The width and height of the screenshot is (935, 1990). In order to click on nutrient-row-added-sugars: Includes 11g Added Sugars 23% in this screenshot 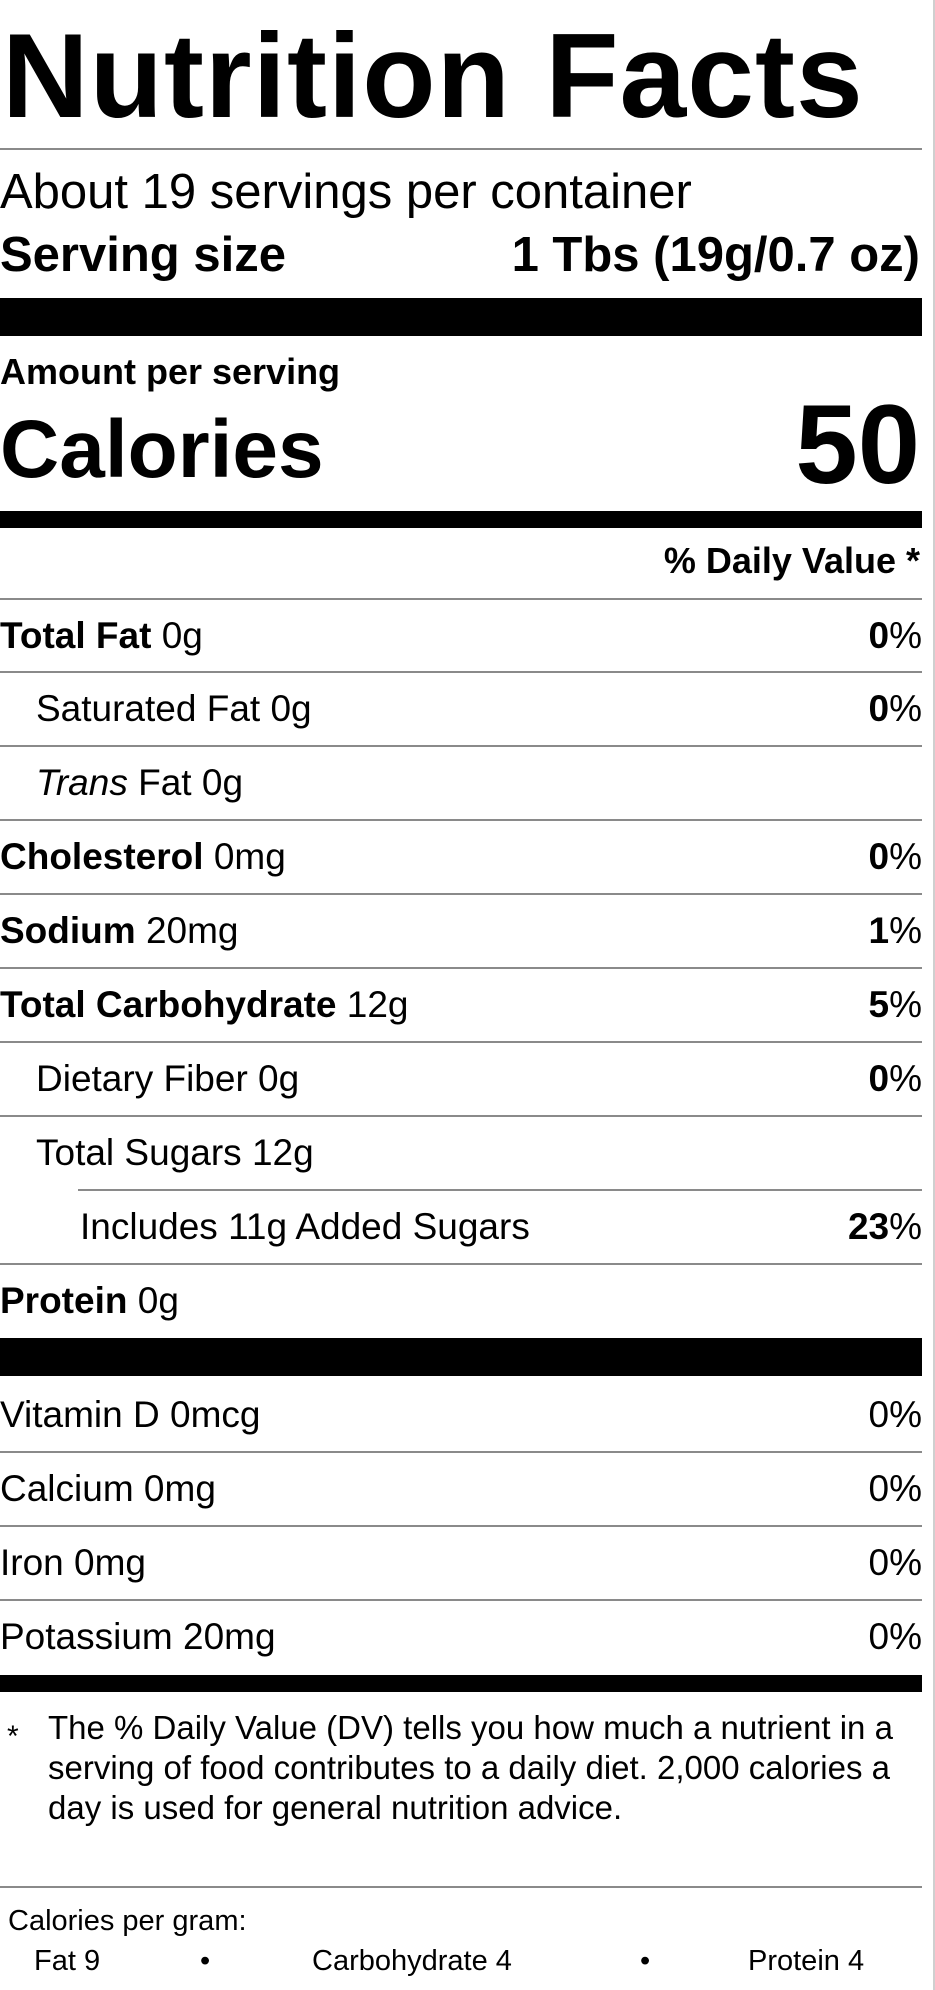, I will do `click(461, 1227)`.